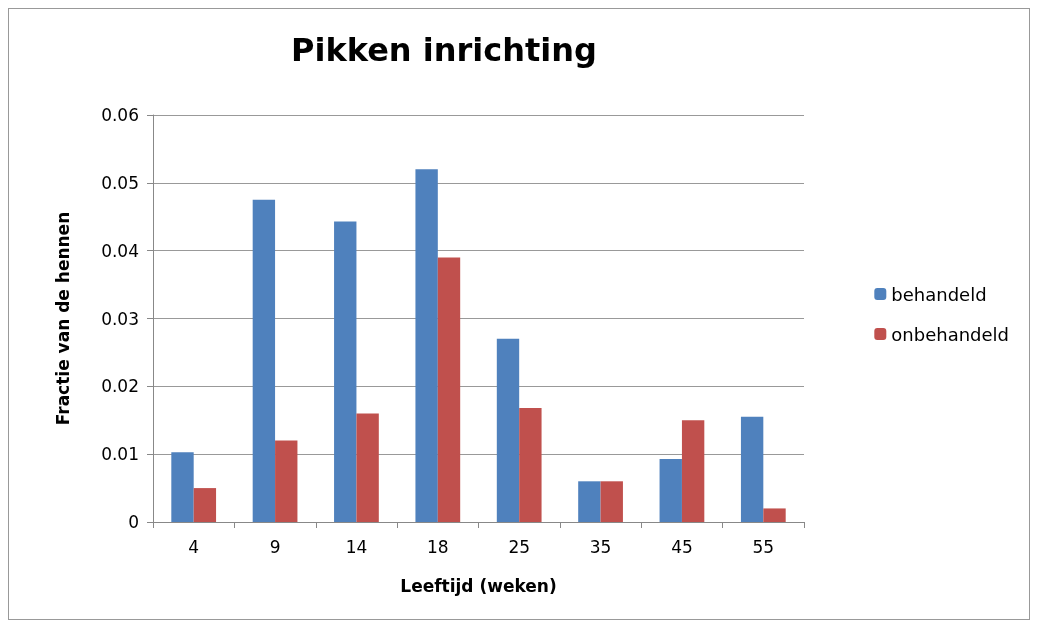 This screenshot has width=1042, height=627. What do you see at coordinates (194, 546) in the screenshot?
I see `x-tick-label: 4` at bounding box center [194, 546].